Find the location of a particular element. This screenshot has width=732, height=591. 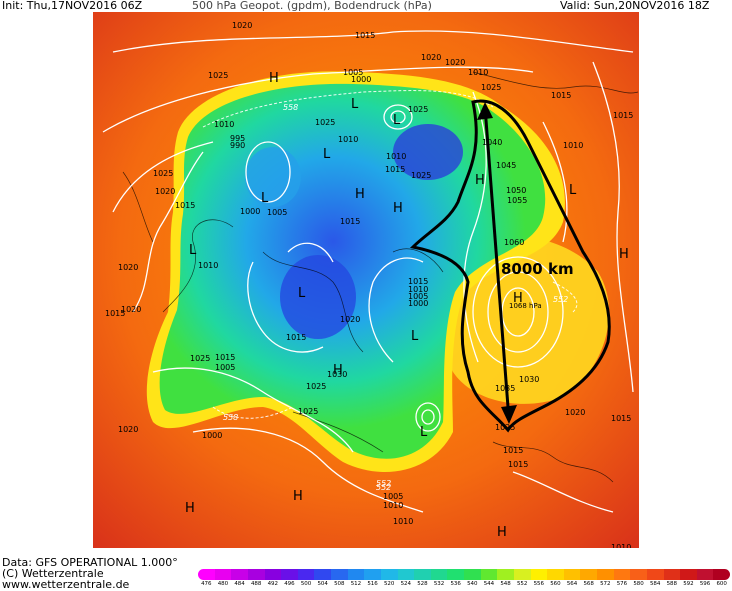

chart-title: 500 hPa Geopot. (gpdm), Bodendruck (hPa) is located at coordinates (312, 6).